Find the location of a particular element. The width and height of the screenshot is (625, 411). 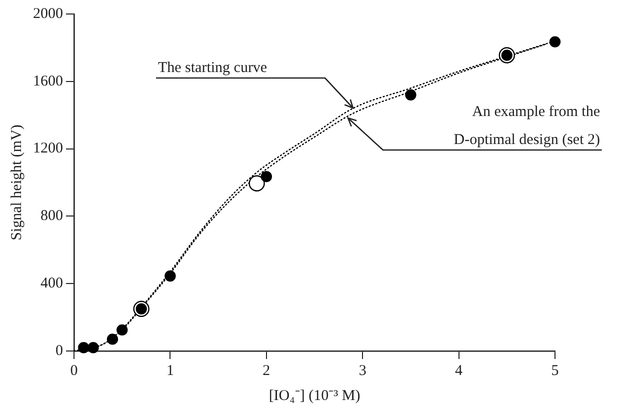

x-tick-label: 3 is located at coordinates (362, 370).